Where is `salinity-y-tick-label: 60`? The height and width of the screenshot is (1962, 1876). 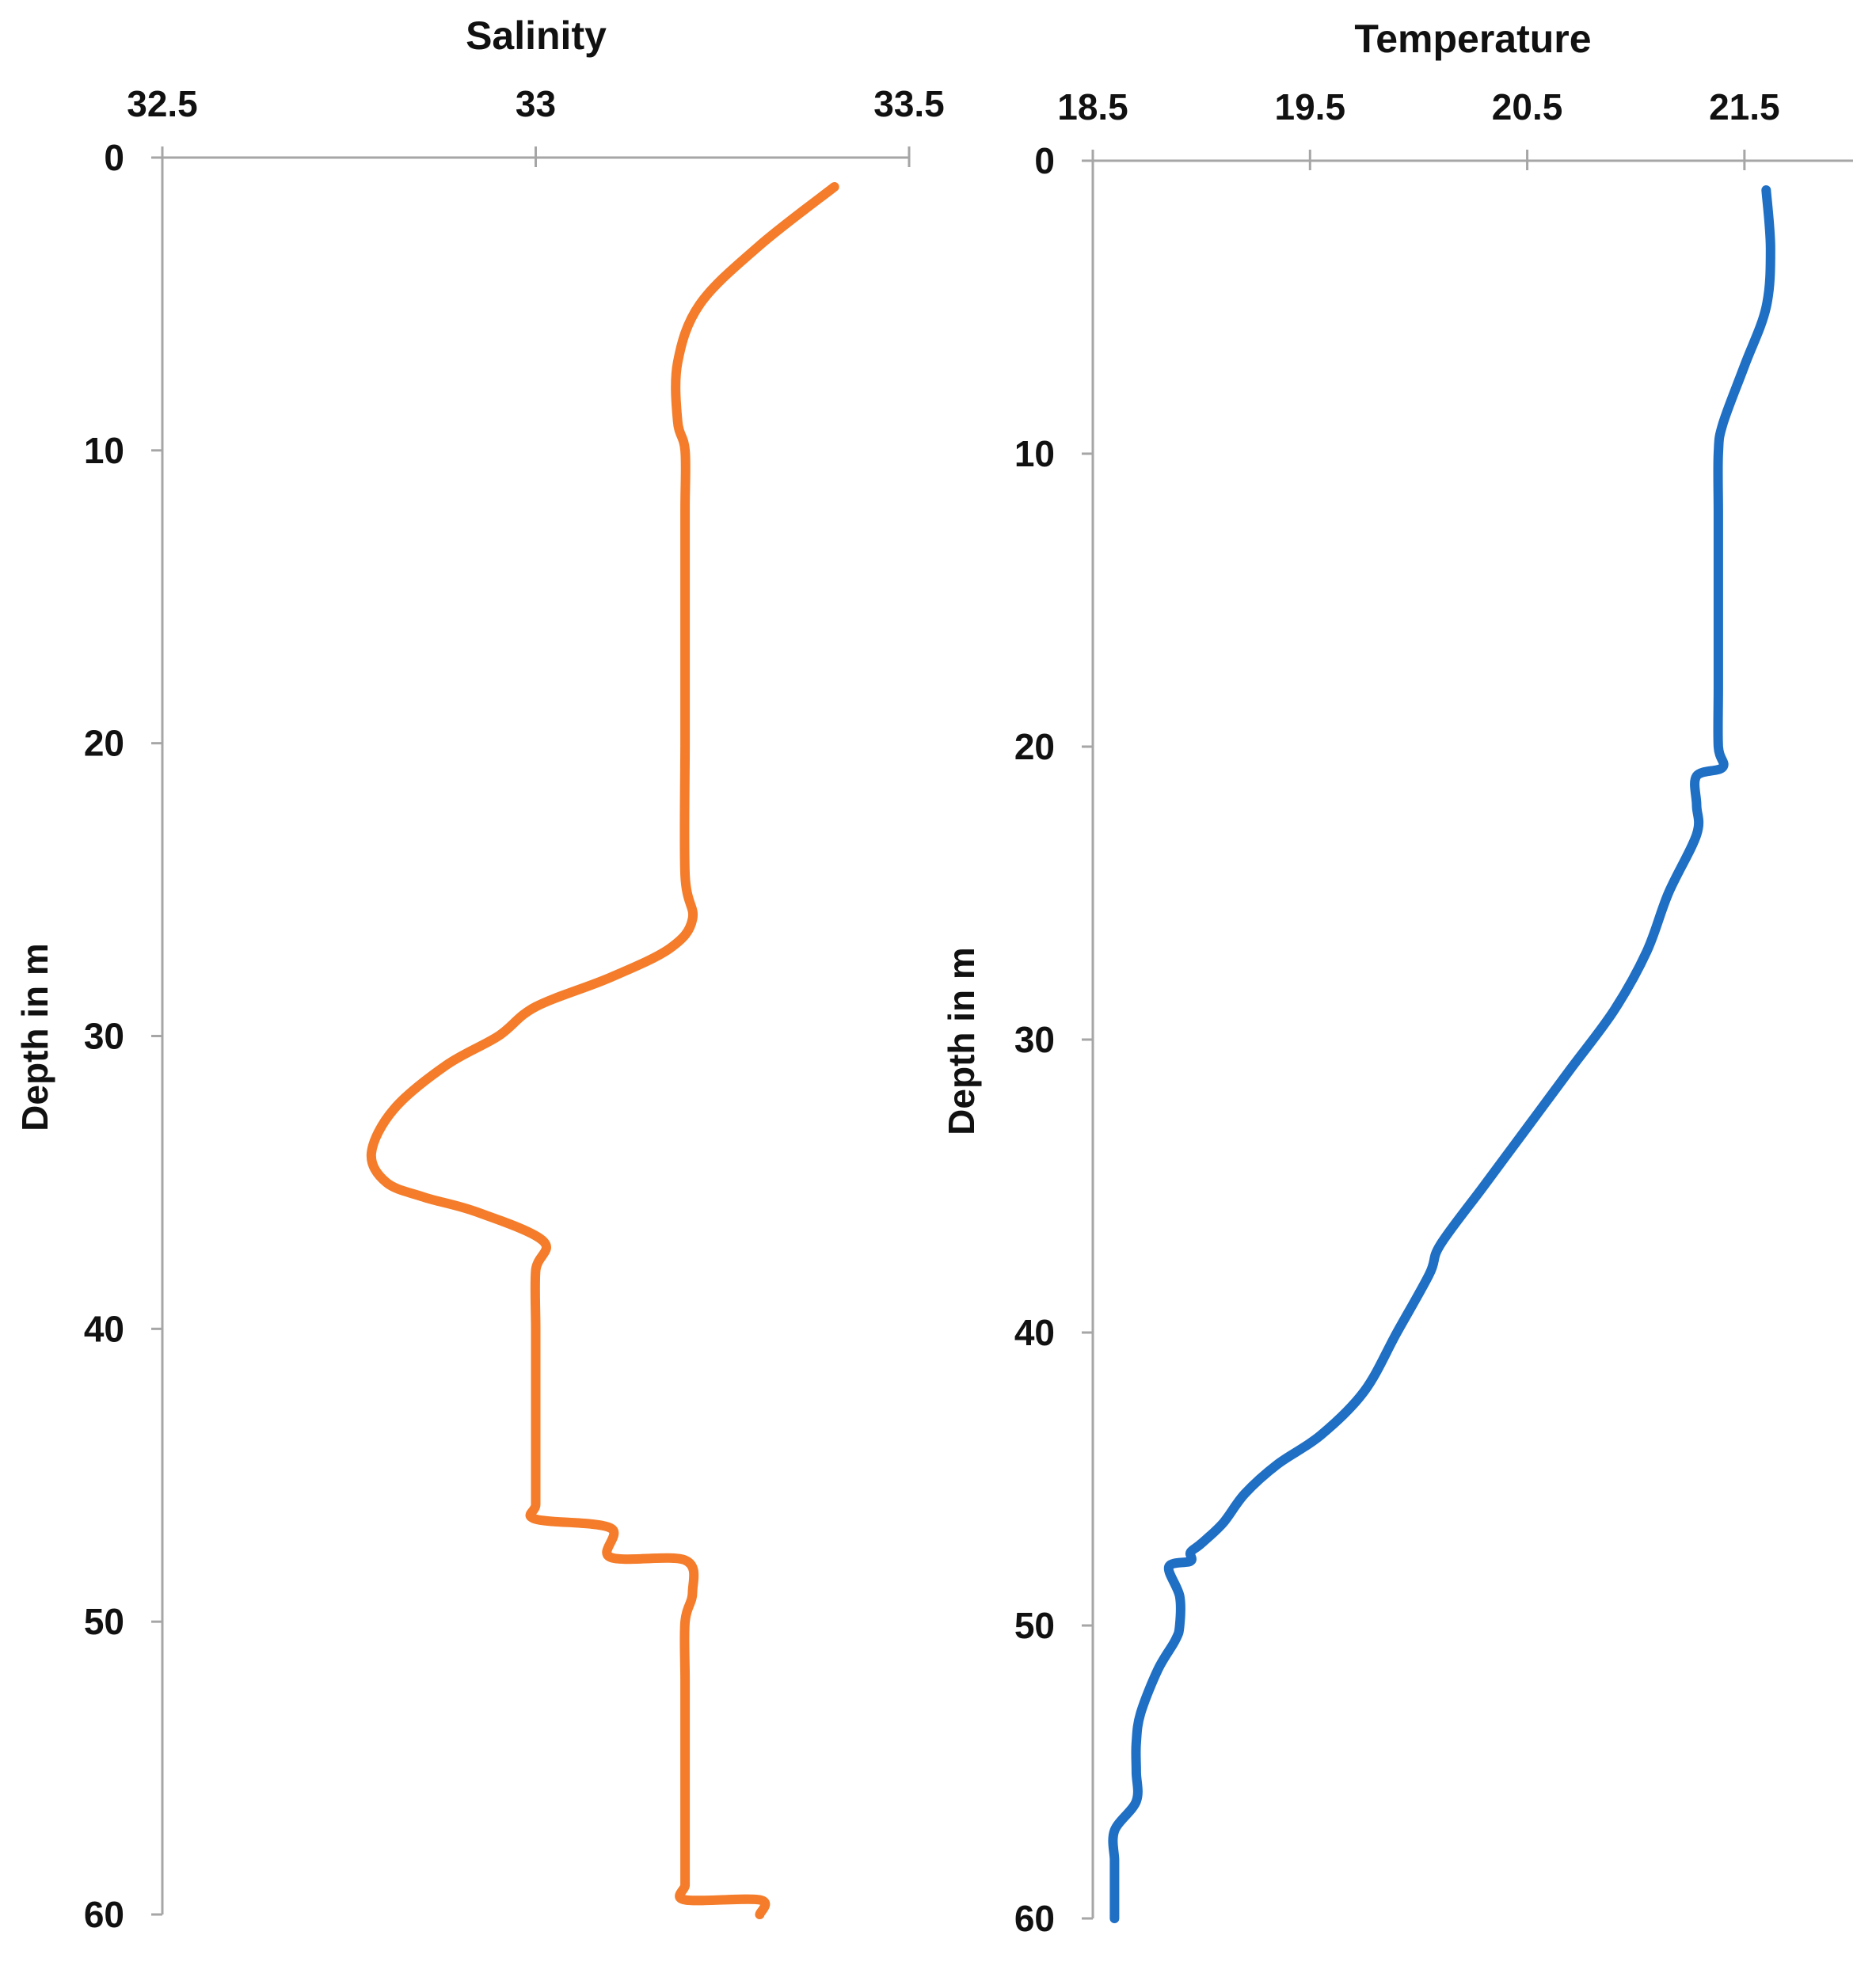
salinity-y-tick-label: 60 is located at coordinates (104, 1914).